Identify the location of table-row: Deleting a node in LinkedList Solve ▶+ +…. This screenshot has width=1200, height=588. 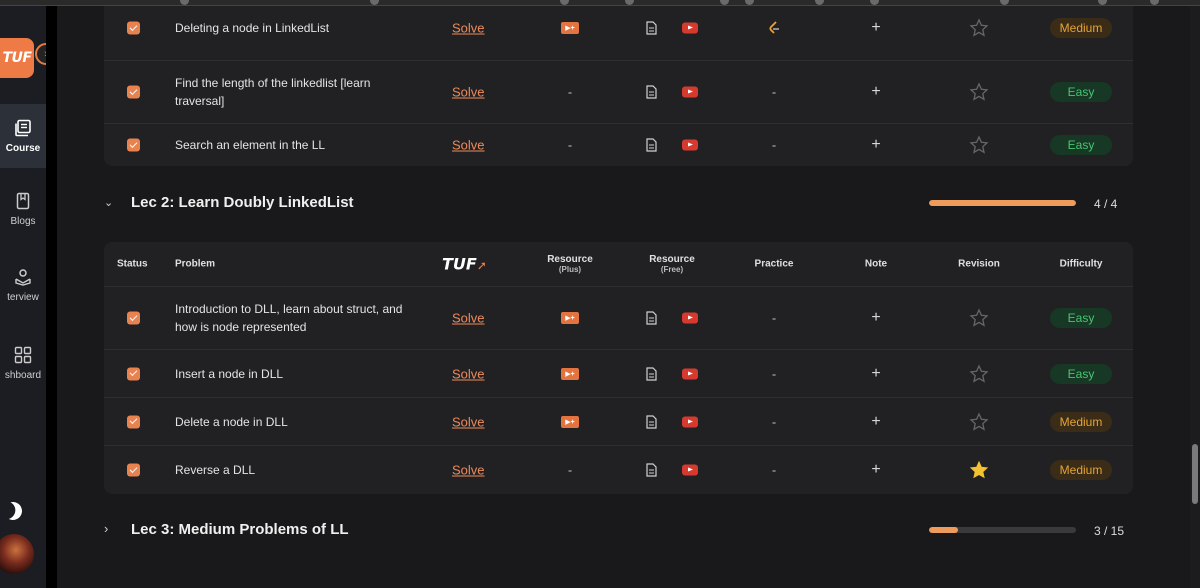
(618, 33).